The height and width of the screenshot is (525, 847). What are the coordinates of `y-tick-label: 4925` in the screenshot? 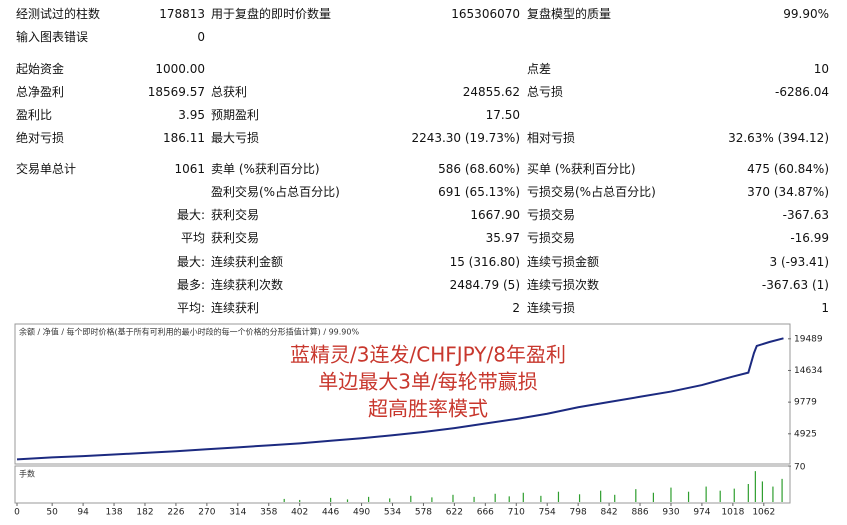 It's located at (805, 434).